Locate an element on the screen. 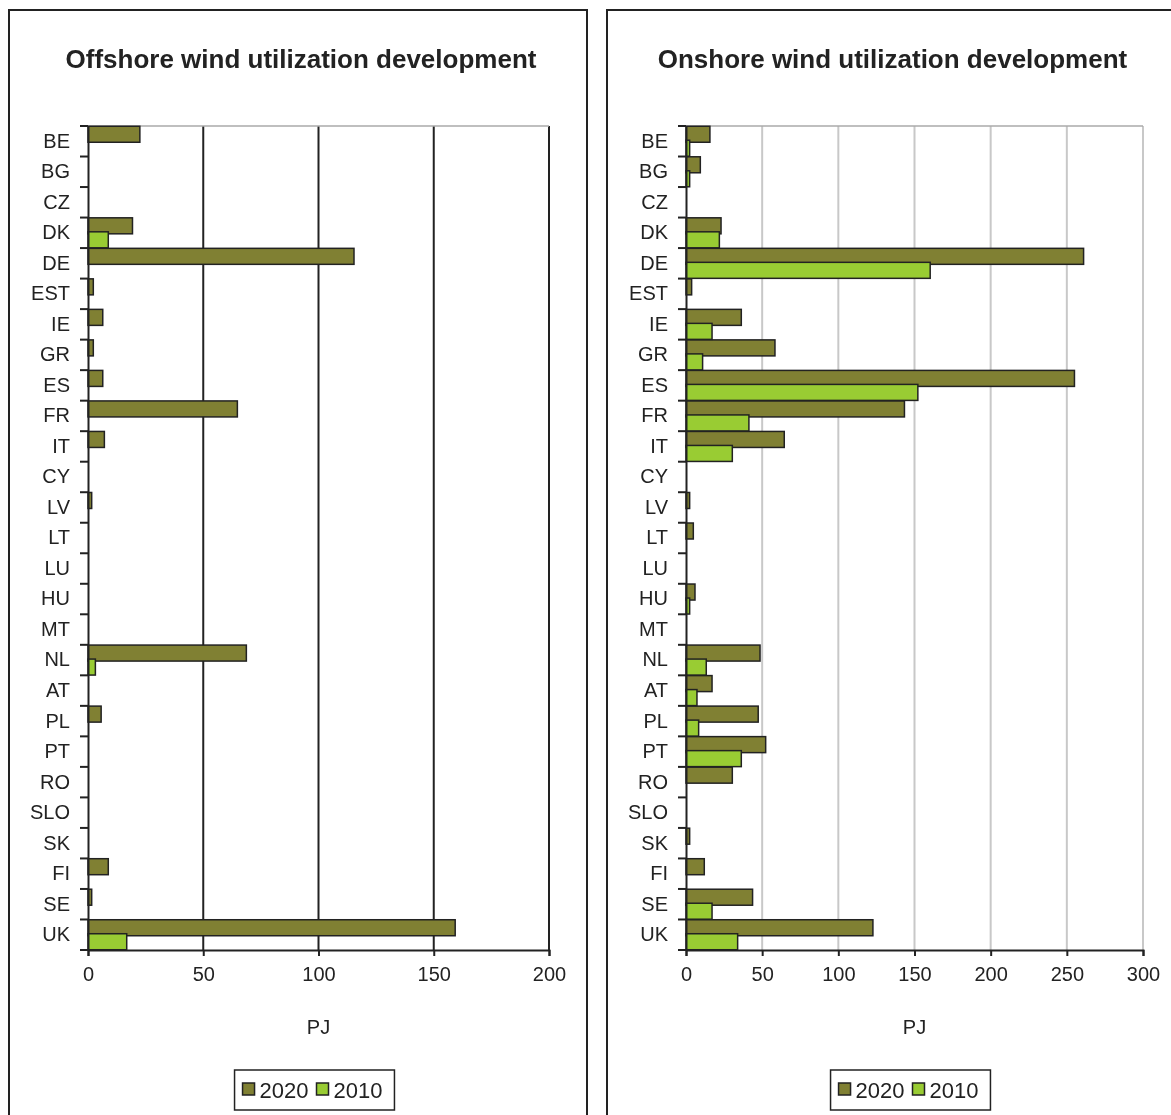 The height and width of the screenshot is (1115, 1171). x-tick-label: 300 is located at coordinates (1143, 974).